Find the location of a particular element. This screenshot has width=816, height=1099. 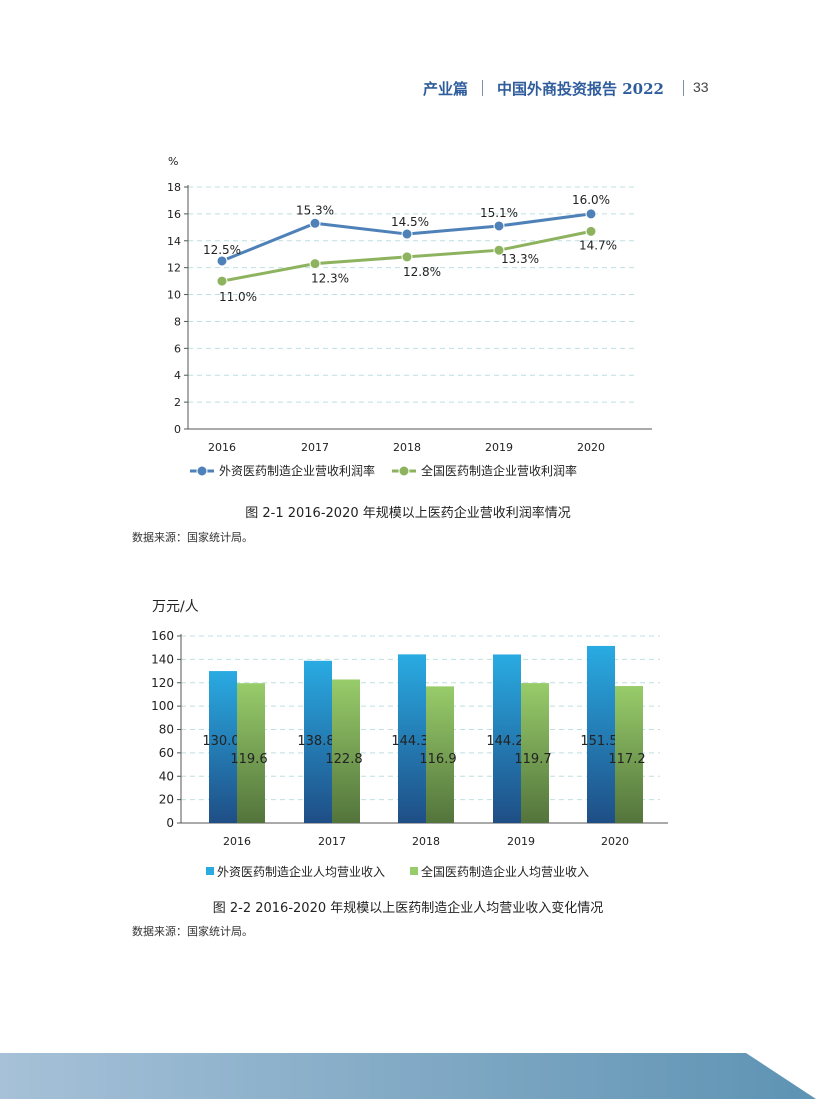

y-tick-label: 160 is located at coordinates (162, 636).